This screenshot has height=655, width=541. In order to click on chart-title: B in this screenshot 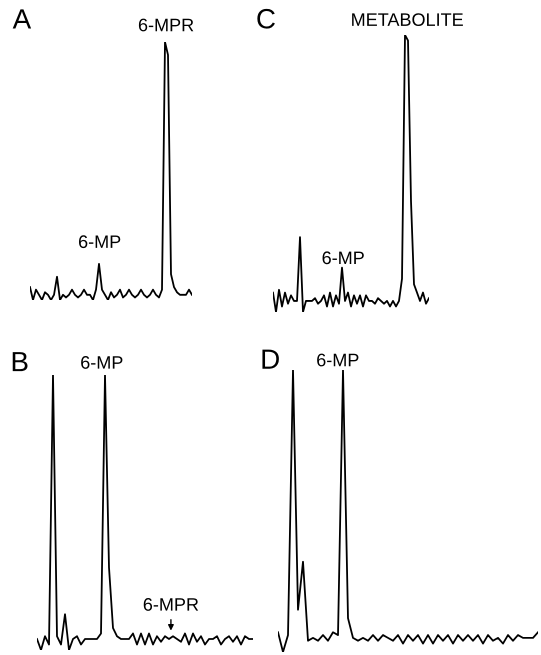, I will do `click(20, 362)`.